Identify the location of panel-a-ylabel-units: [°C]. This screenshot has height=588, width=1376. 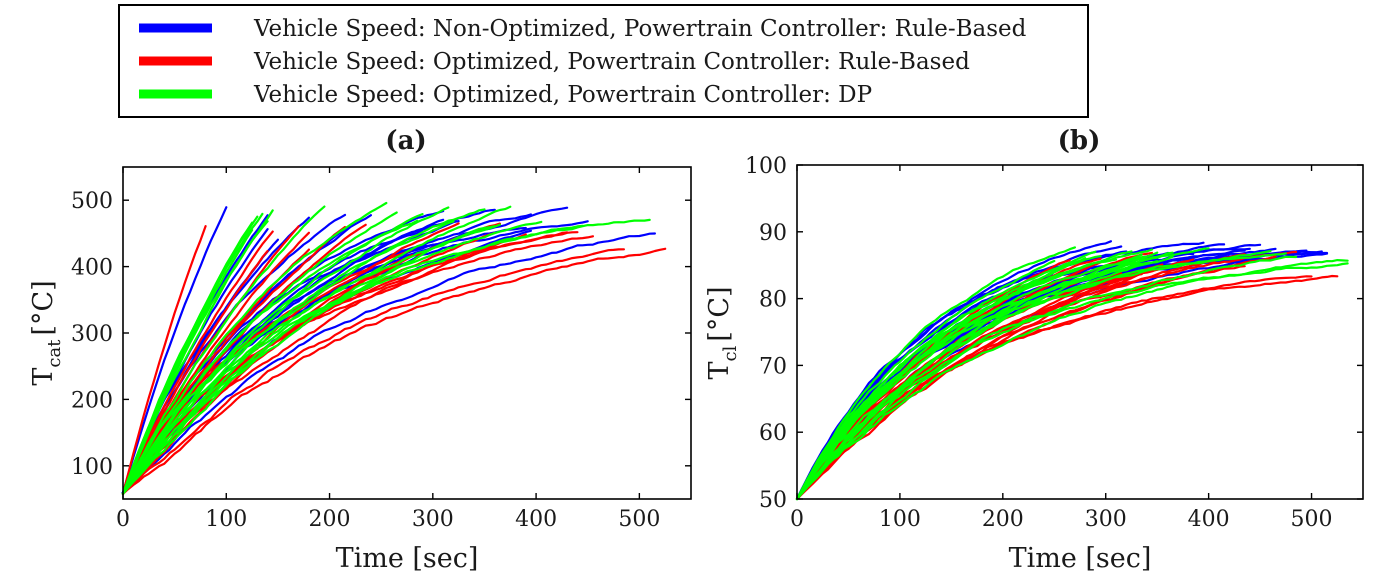
(43, 307).